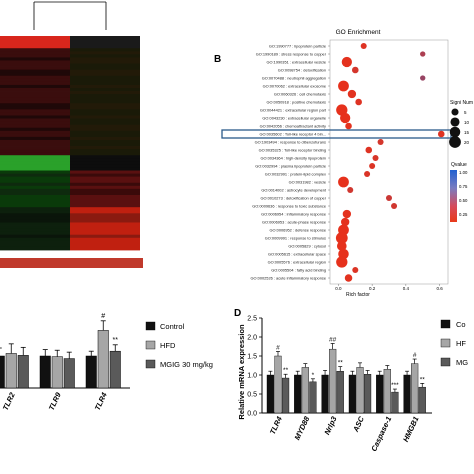  I want to click on c-category-label: TLR9, so click(55, 401).